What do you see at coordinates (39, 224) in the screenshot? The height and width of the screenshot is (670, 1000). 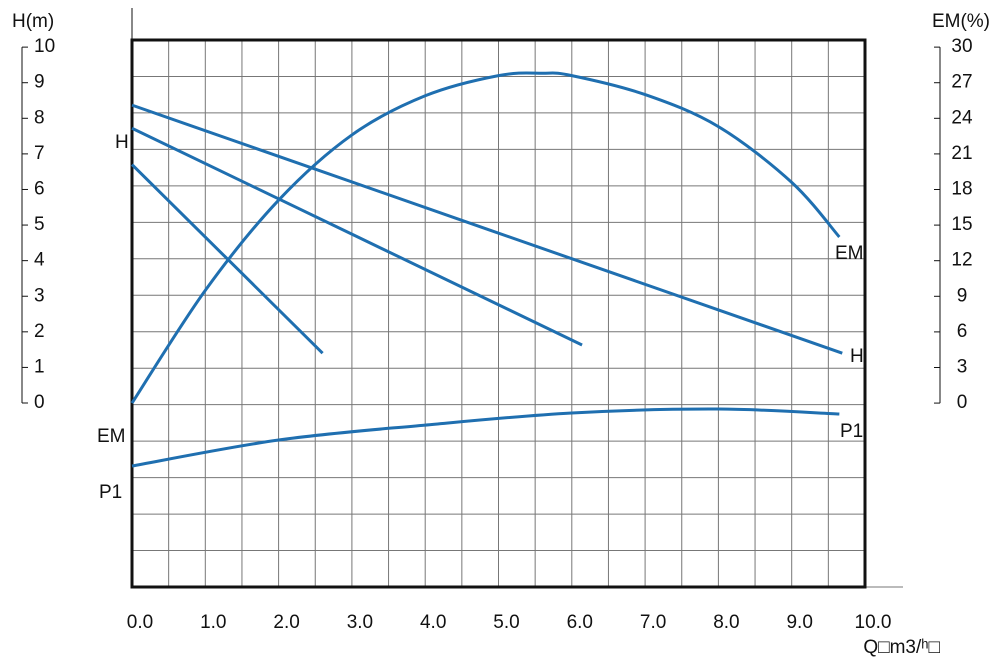 I see `y-tick-label: 5` at bounding box center [39, 224].